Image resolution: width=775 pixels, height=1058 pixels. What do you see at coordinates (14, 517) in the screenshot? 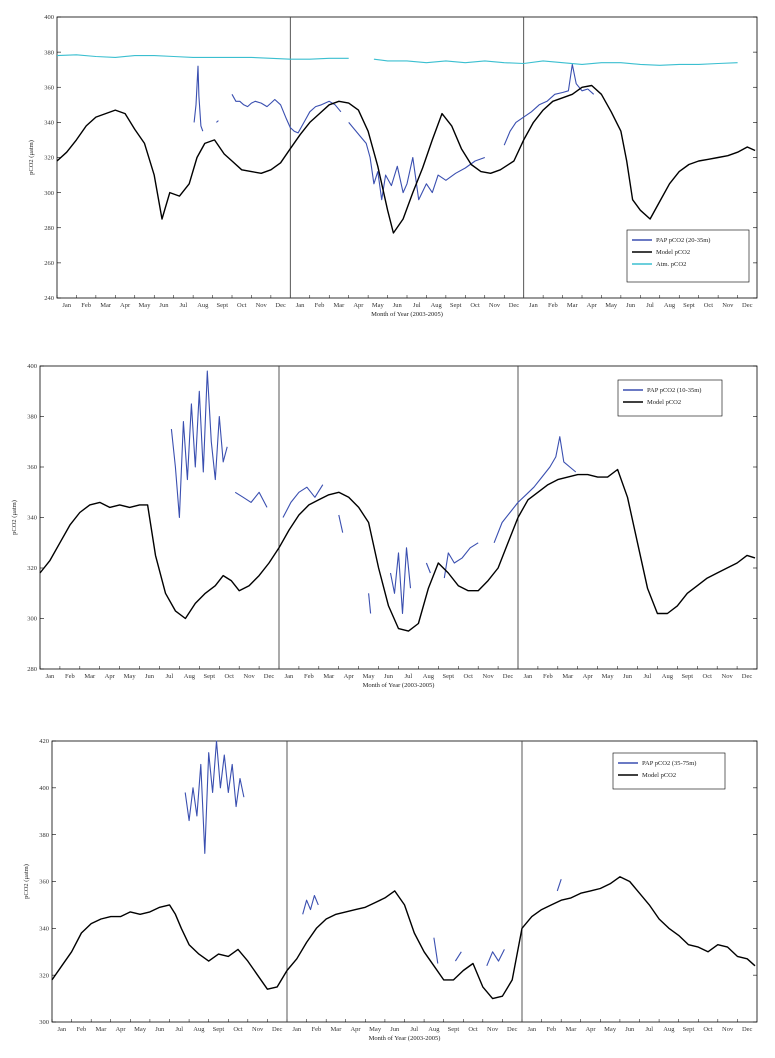
I see `y-axis-title: pCO2 (μatm)` at bounding box center [14, 517].